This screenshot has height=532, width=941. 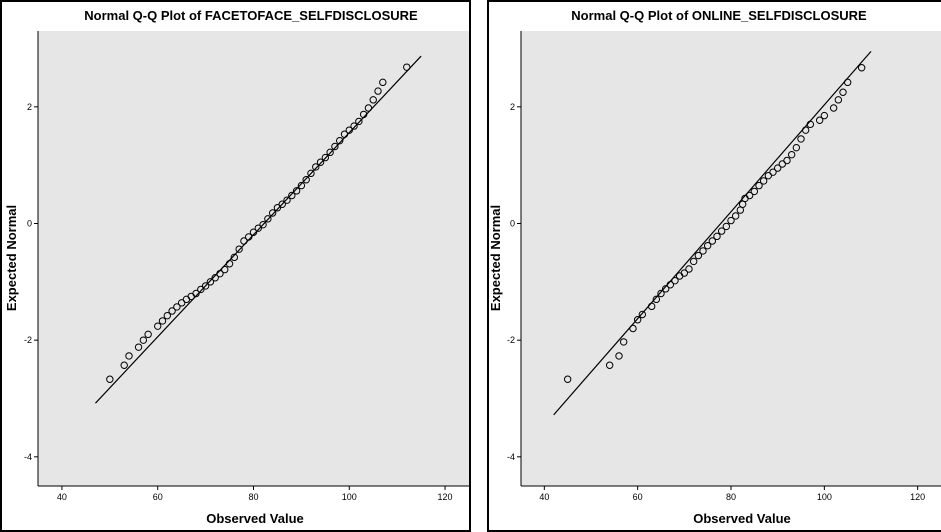 I want to click on y-tick-label: -4, so click(x=511, y=457).